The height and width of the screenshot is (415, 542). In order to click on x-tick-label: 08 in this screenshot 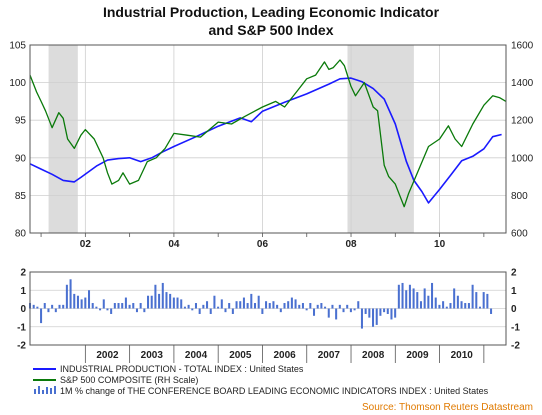, I will do `click(351, 244)`.